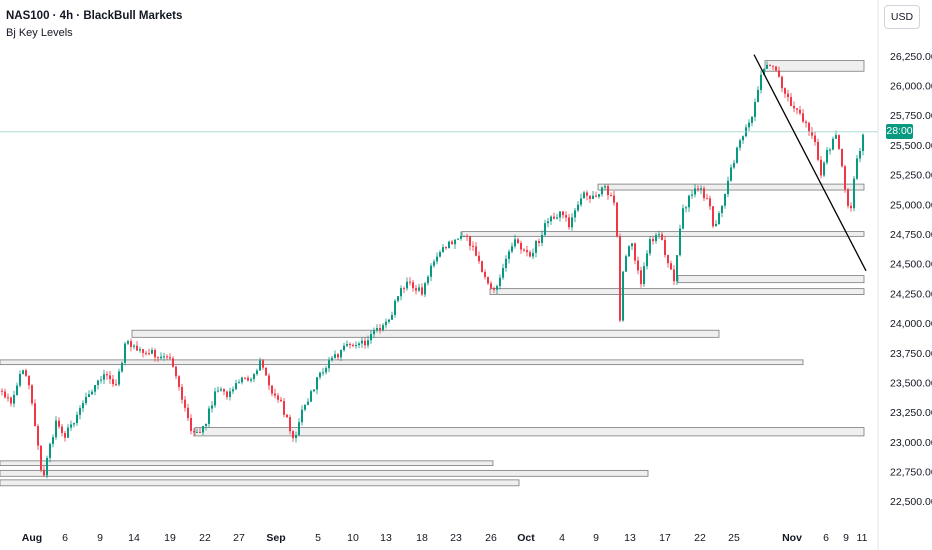 The width and height of the screenshot is (932, 550). What do you see at coordinates (32, 538) in the screenshot?
I see `x-tick-label: Aug` at bounding box center [32, 538].